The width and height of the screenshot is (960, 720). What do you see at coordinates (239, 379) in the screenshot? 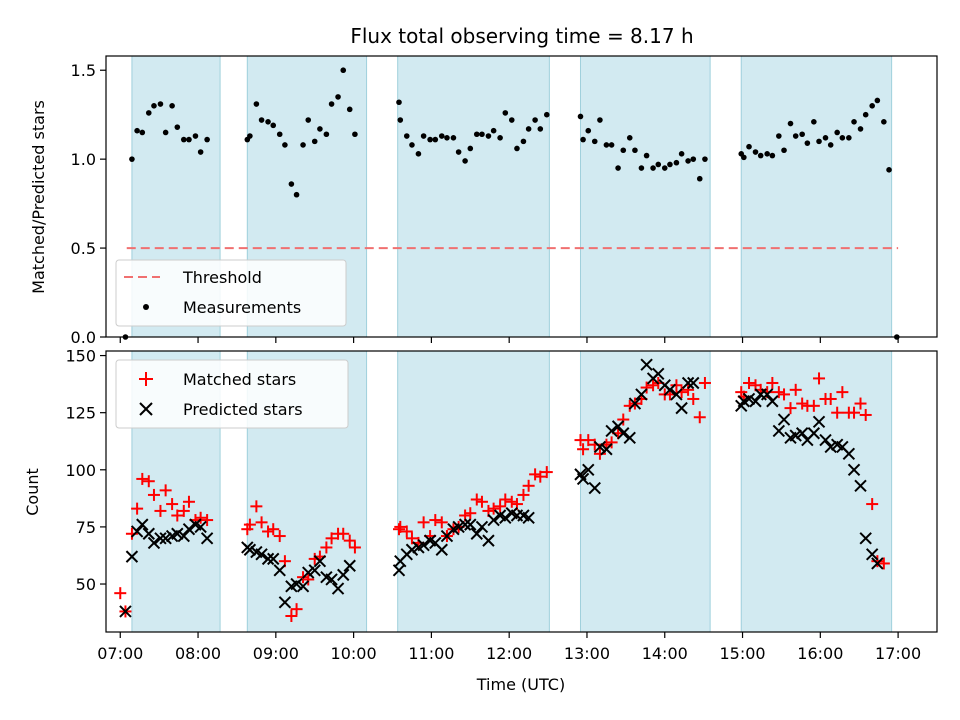
I see `legend-matched-label: Matched stars` at bounding box center [239, 379].